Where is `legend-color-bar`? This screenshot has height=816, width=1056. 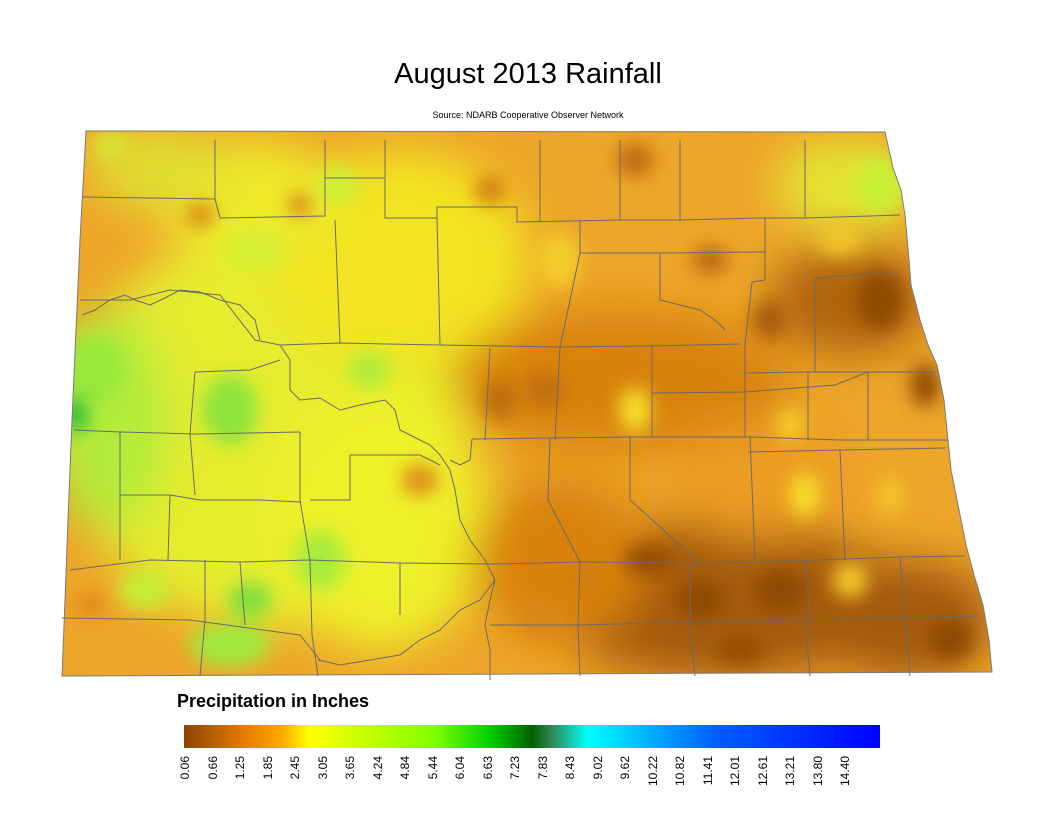
legend-color-bar is located at coordinates (532, 736).